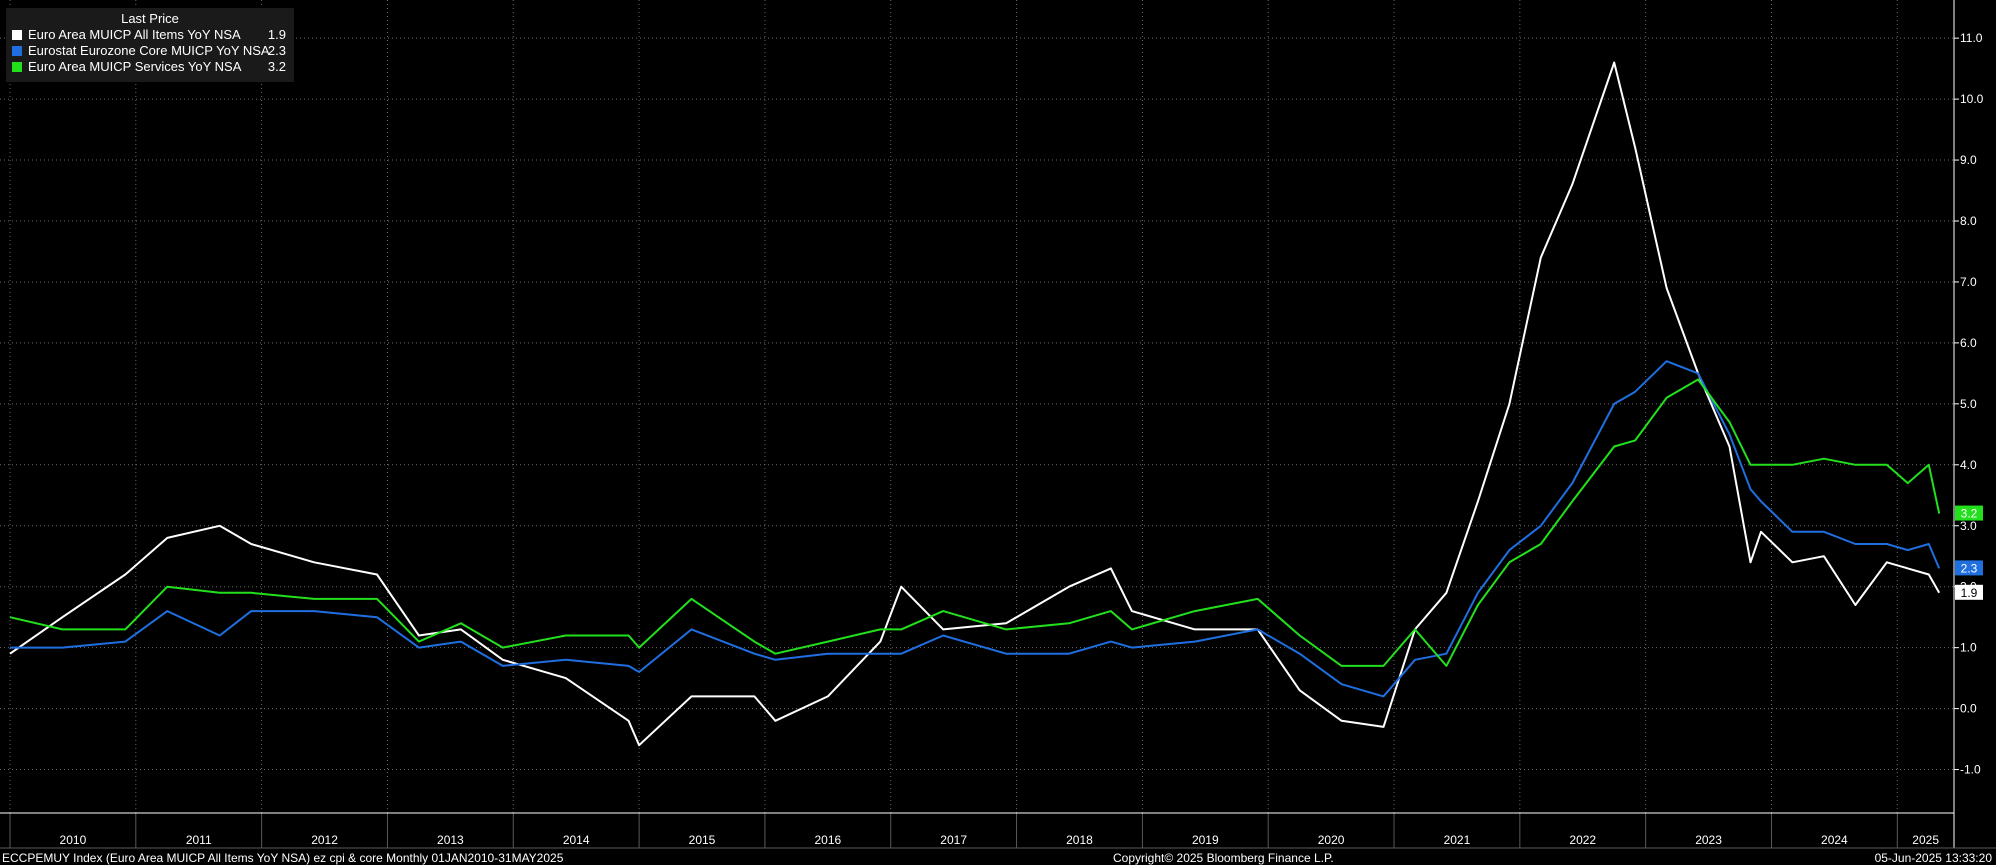 The height and width of the screenshot is (865, 1996). What do you see at coordinates (1834, 840) in the screenshot?
I see `x-tick-label: 2024` at bounding box center [1834, 840].